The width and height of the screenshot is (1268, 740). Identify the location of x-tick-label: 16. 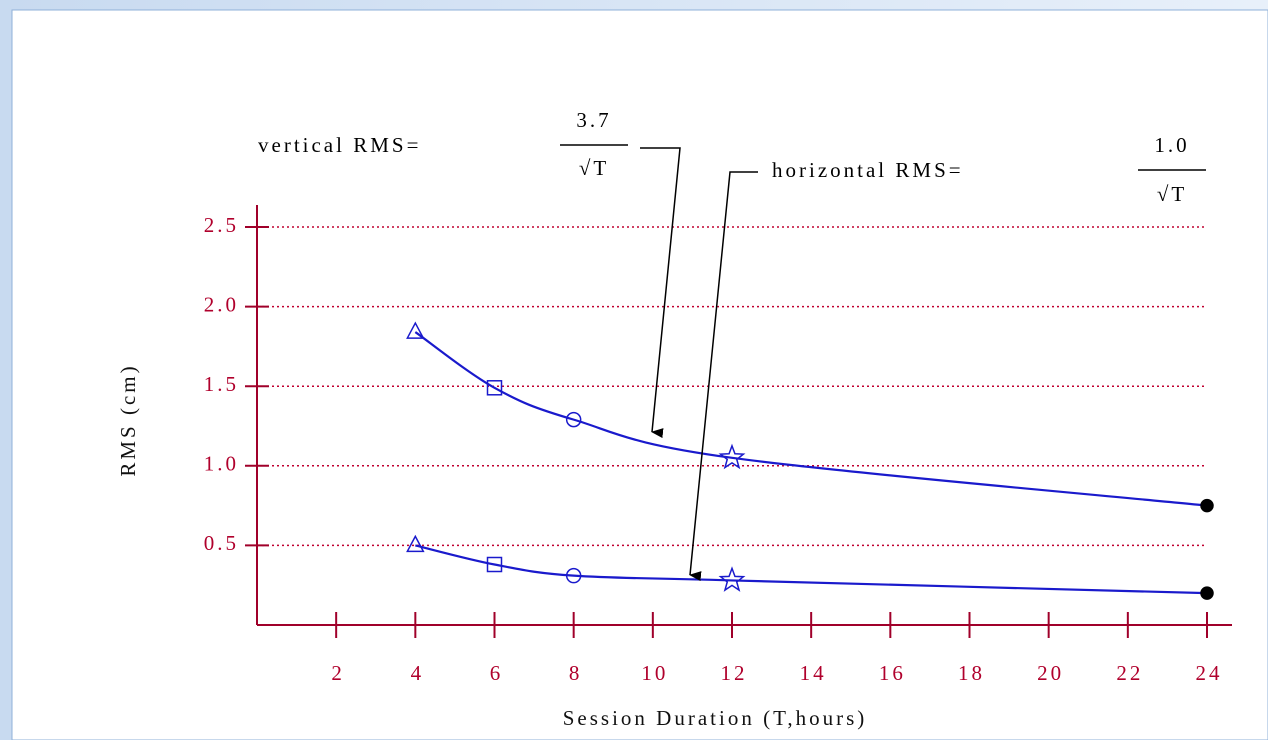
(892, 673).